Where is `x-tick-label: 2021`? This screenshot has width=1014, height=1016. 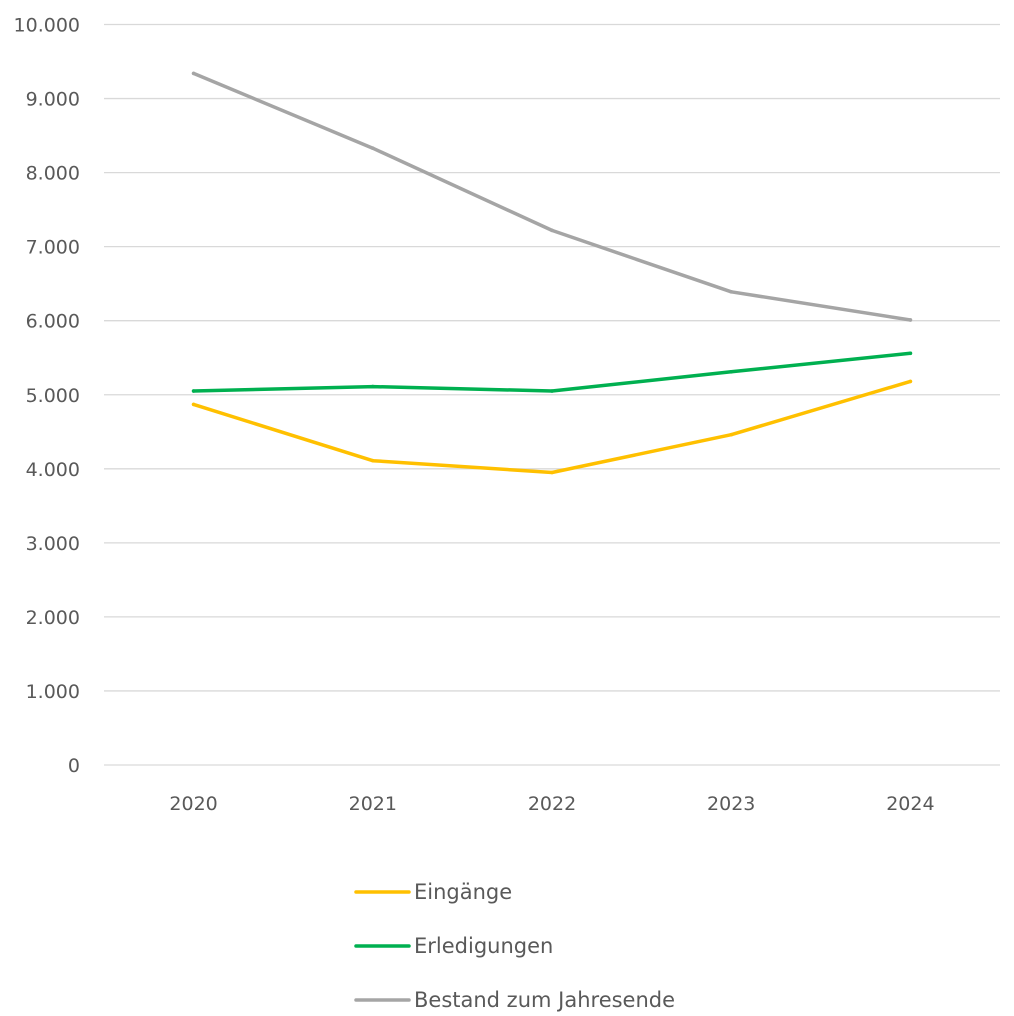
x-tick-label: 2021 is located at coordinates (373, 804).